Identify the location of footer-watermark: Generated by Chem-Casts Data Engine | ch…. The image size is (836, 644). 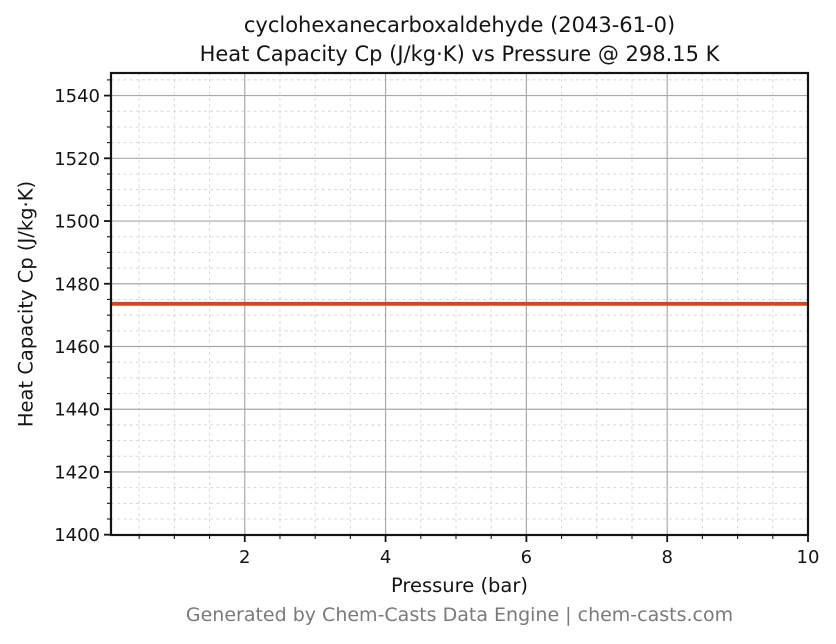
(459, 615).